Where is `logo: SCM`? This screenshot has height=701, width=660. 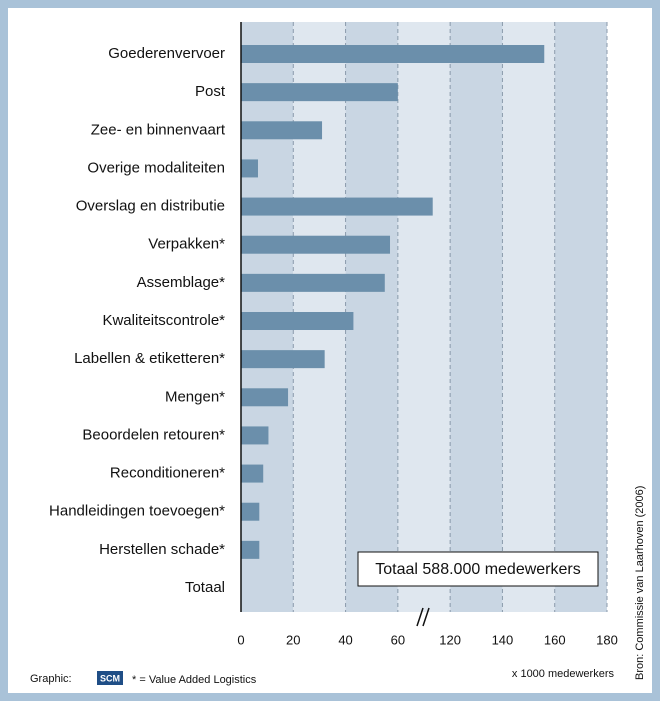
logo: SCM is located at coordinates (110, 678).